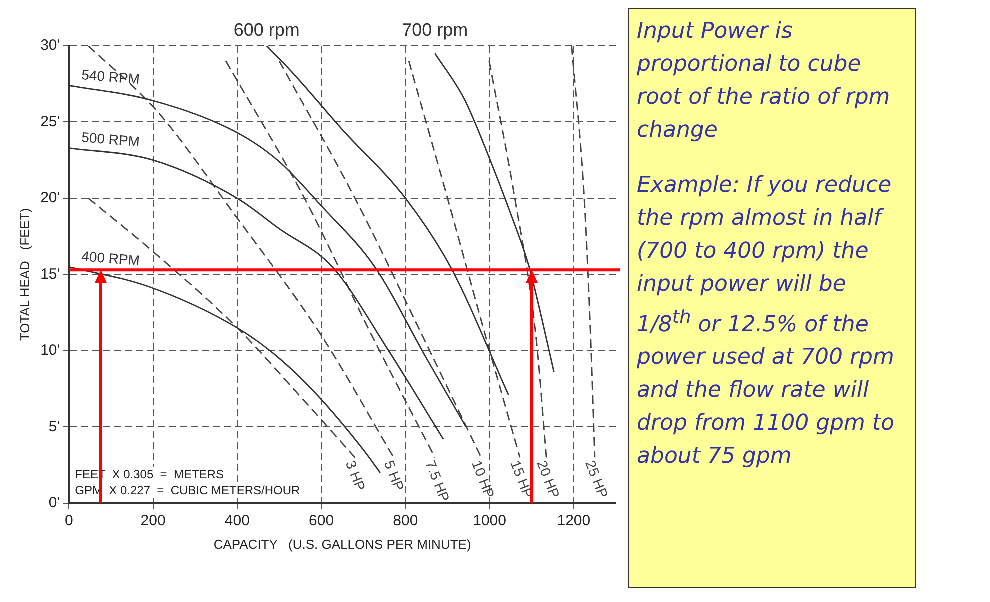  Describe the element at coordinates (50, 45) in the screenshot. I see `y-tick-label: 30'` at that location.